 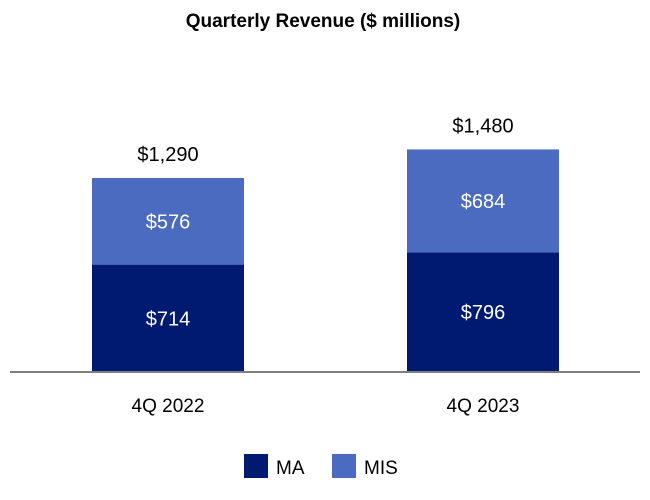 What do you see at coordinates (321, 466) in the screenshot?
I see `legend: MA MIS` at bounding box center [321, 466].